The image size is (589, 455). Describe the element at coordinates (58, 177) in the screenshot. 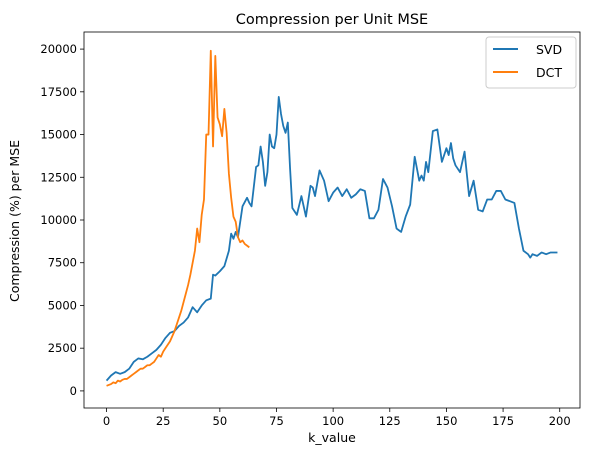

I see `y-tick-label: 12500` at that location.